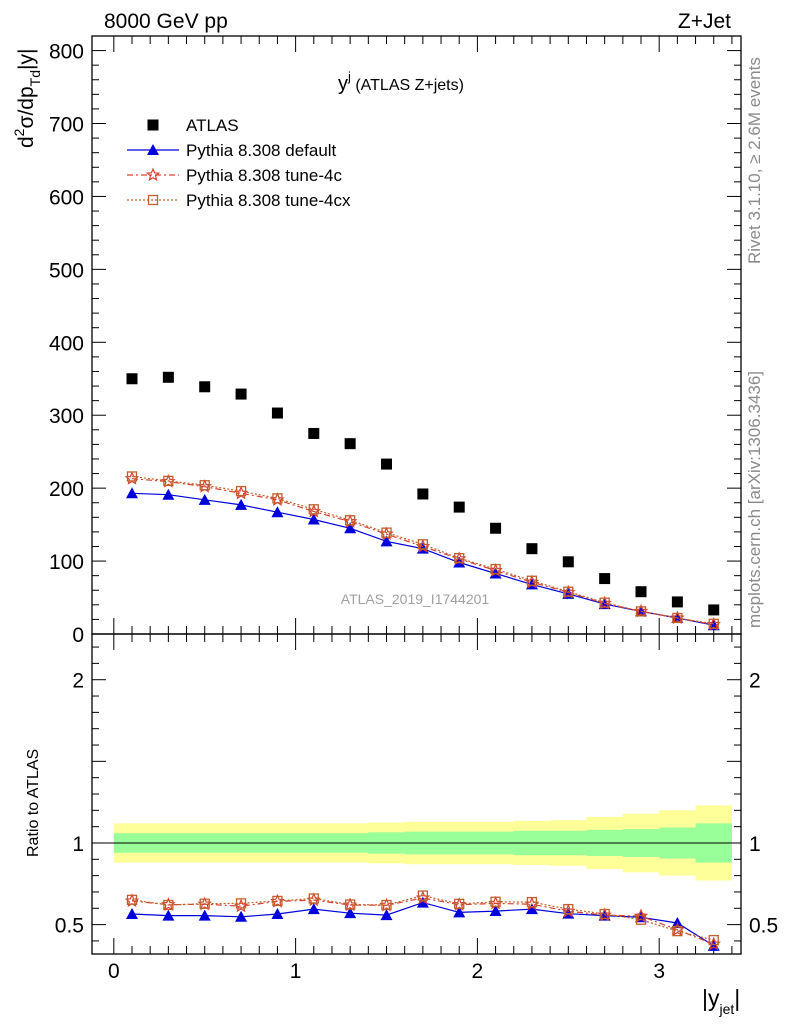 The width and height of the screenshot is (786, 1024). I want to click on rivet-label: Rivet 3.1.10, ≥ 2.6M events, so click(754, 160).